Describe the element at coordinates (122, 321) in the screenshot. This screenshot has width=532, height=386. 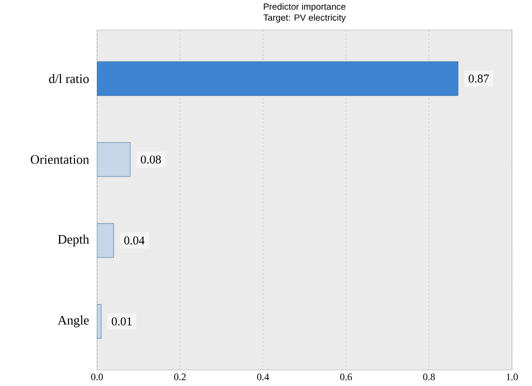
I see `data-label: 0.01` at that location.